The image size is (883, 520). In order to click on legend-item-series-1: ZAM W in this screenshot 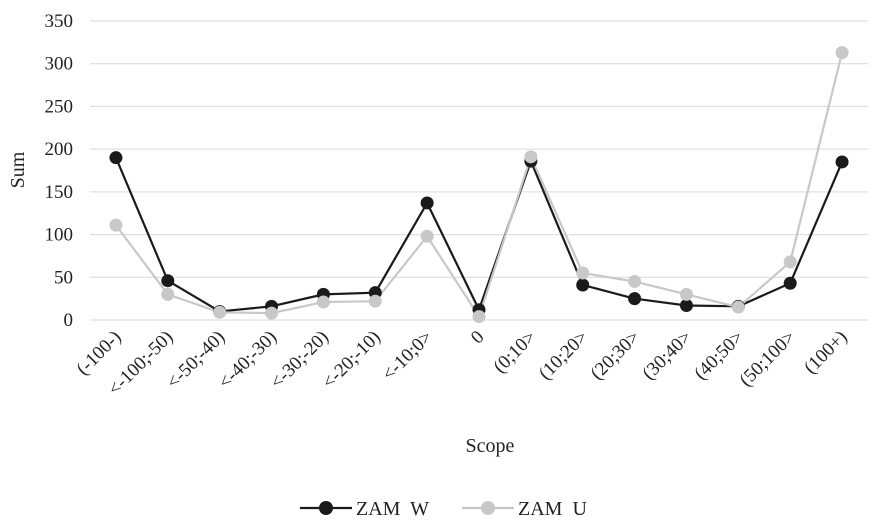, I will do `click(364, 509)`.